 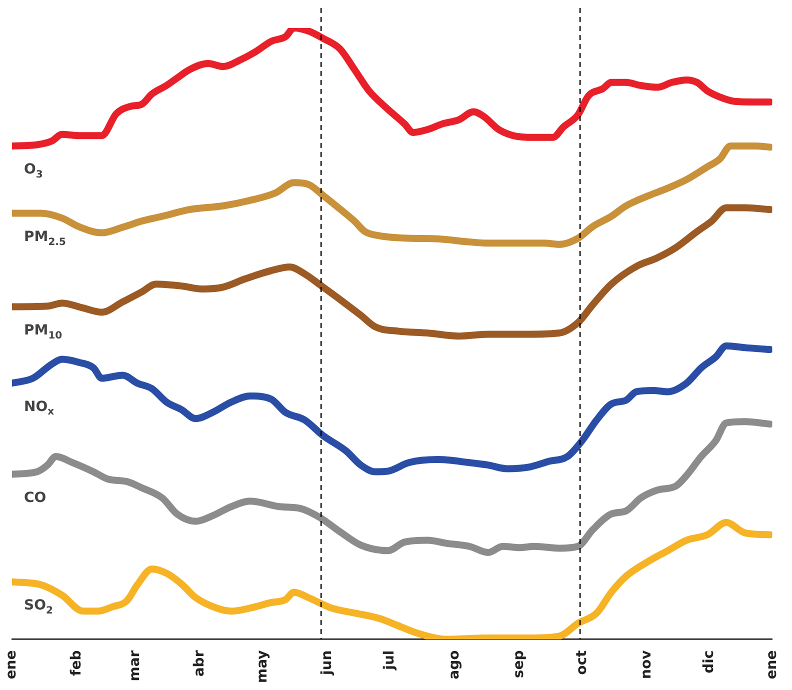 I want to click on x-tick-label: feb, so click(x=76, y=663).